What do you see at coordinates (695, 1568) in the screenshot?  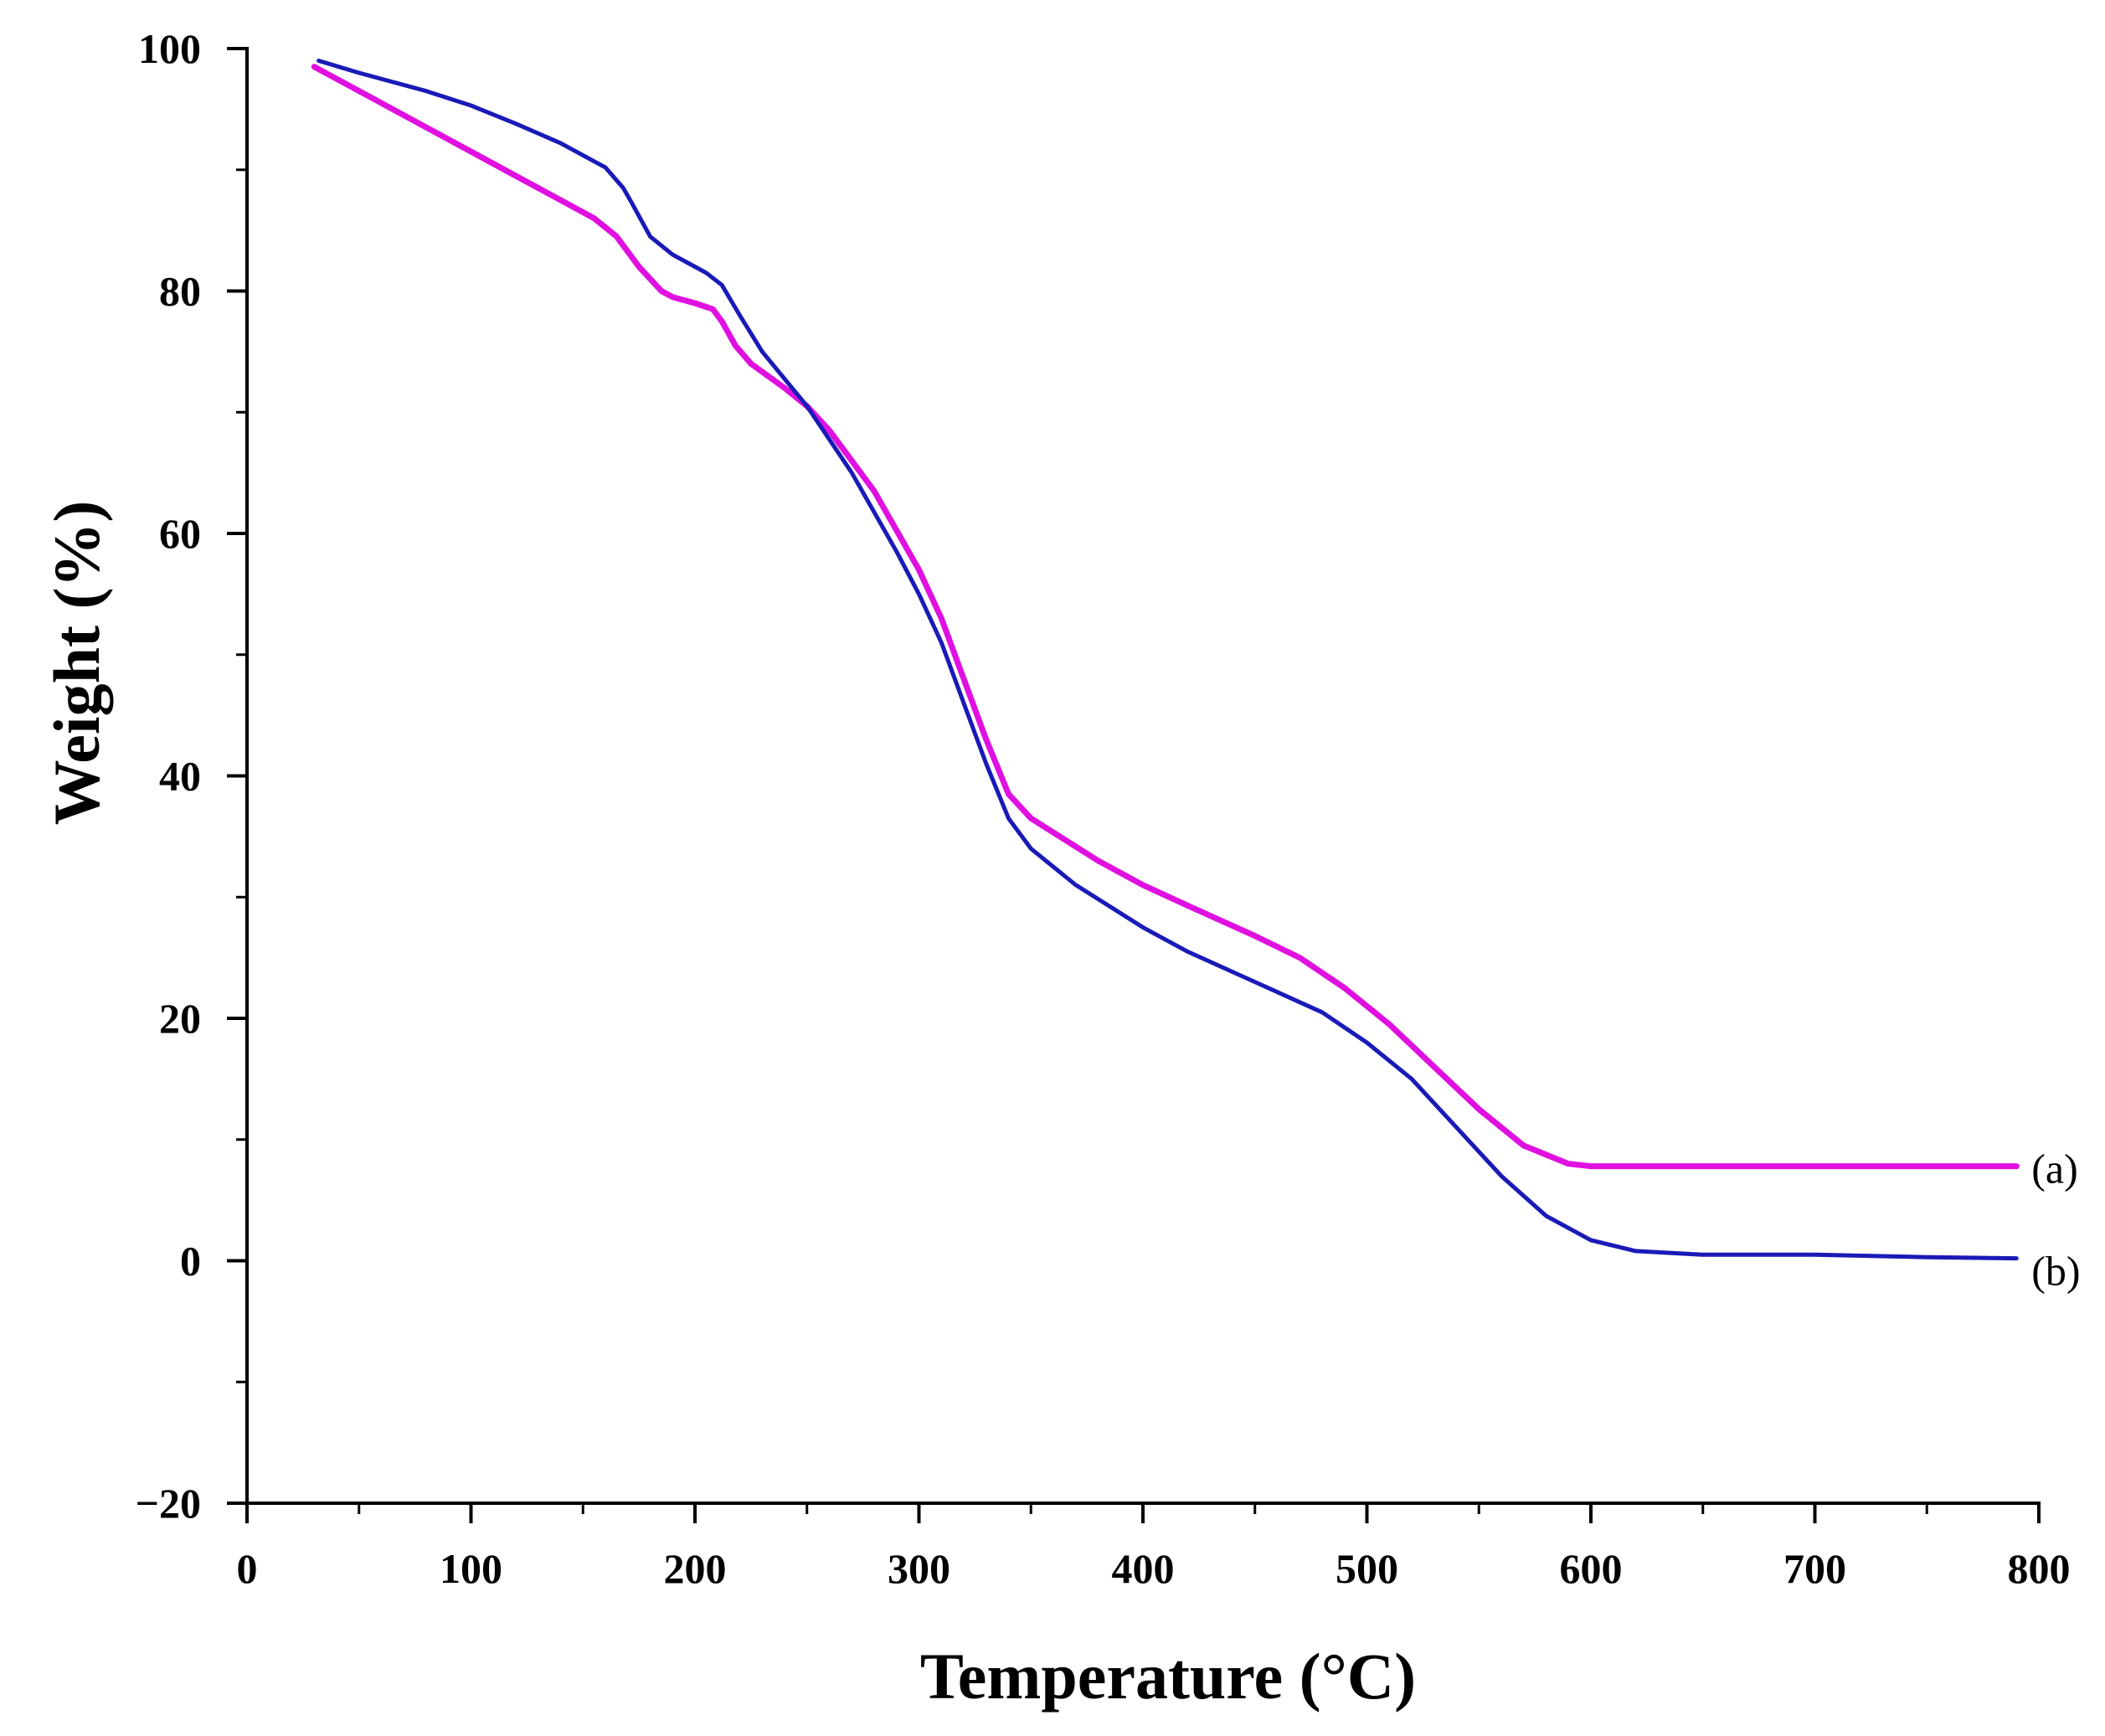 I see `x-tick-label: 200` at bounding box center [695, 1568].